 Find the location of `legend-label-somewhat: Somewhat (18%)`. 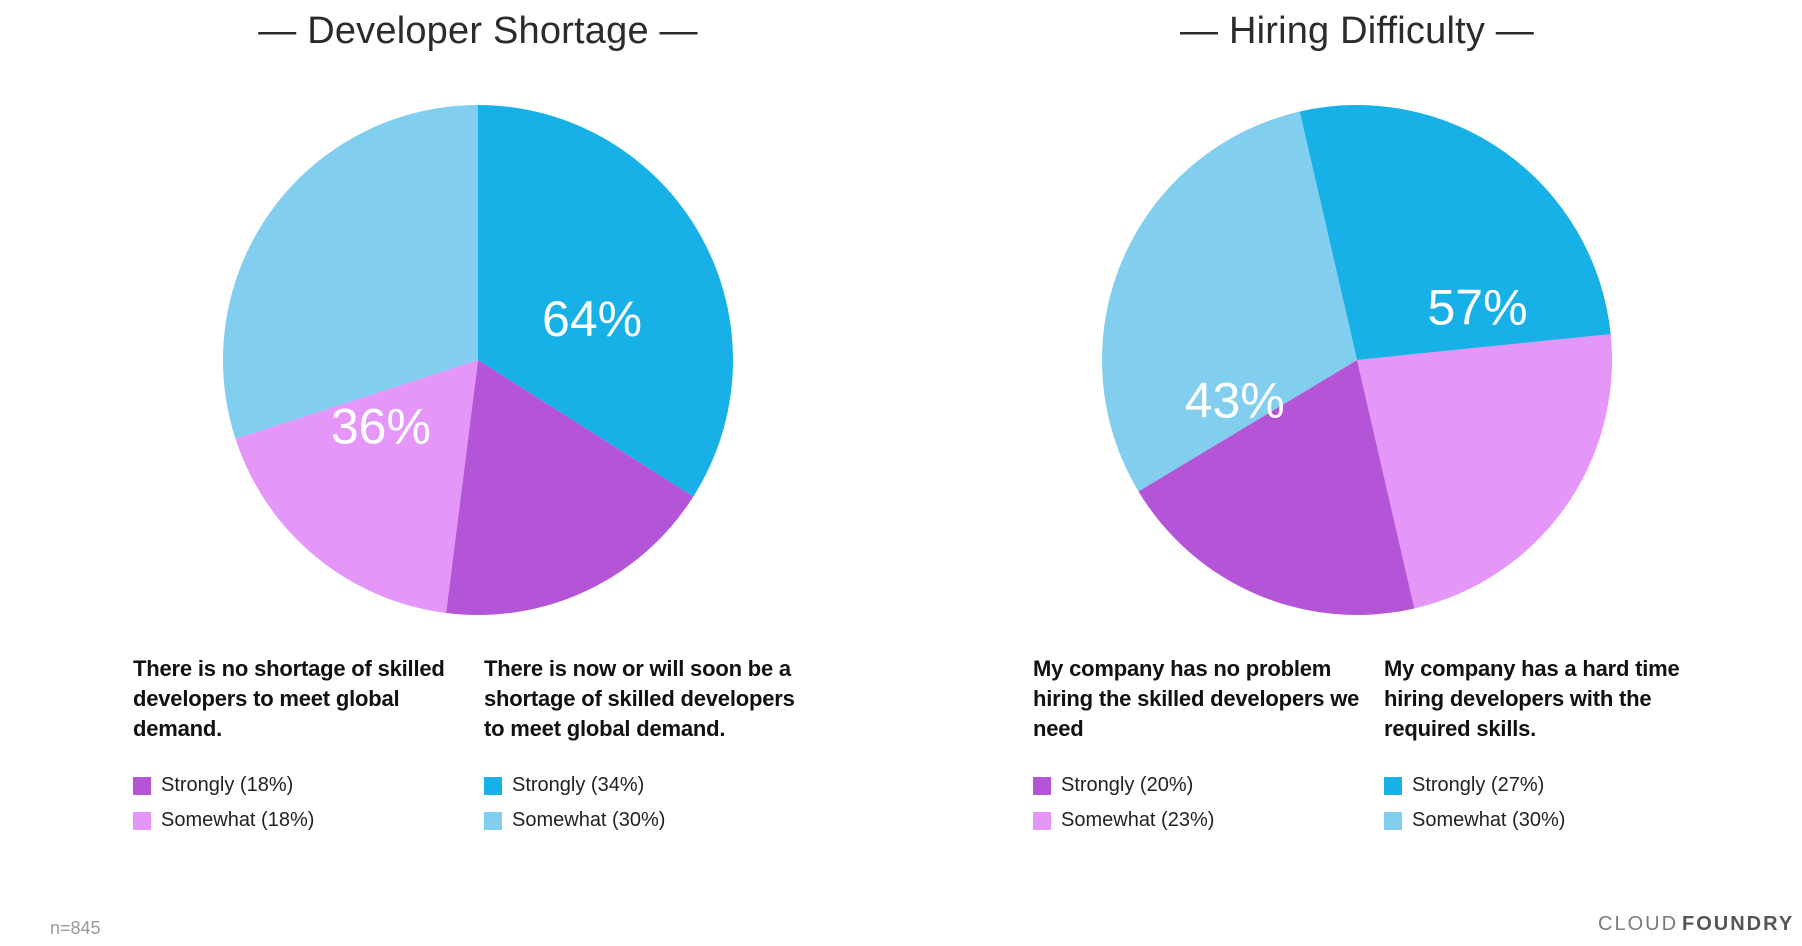

legend-label-somewhat: Somewhat (18%) is located at coordinates (238, 820).